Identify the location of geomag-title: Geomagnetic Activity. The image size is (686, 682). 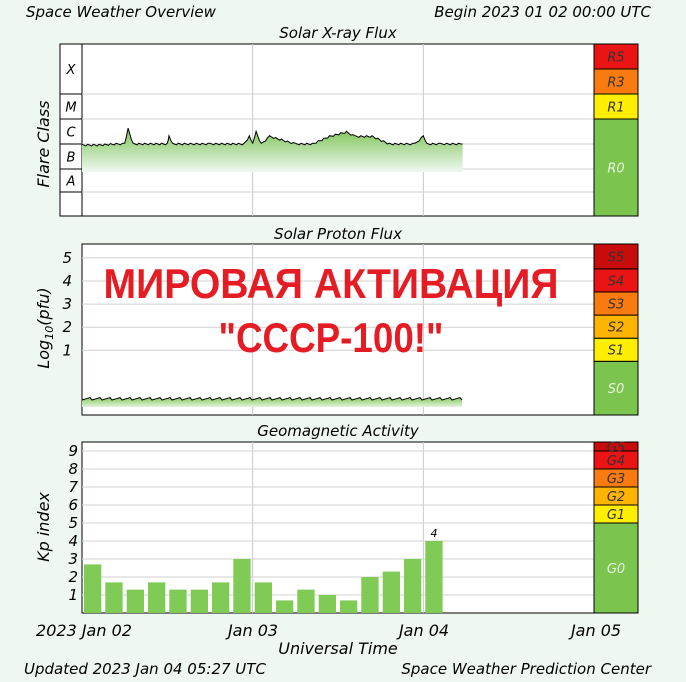
(338, 431).